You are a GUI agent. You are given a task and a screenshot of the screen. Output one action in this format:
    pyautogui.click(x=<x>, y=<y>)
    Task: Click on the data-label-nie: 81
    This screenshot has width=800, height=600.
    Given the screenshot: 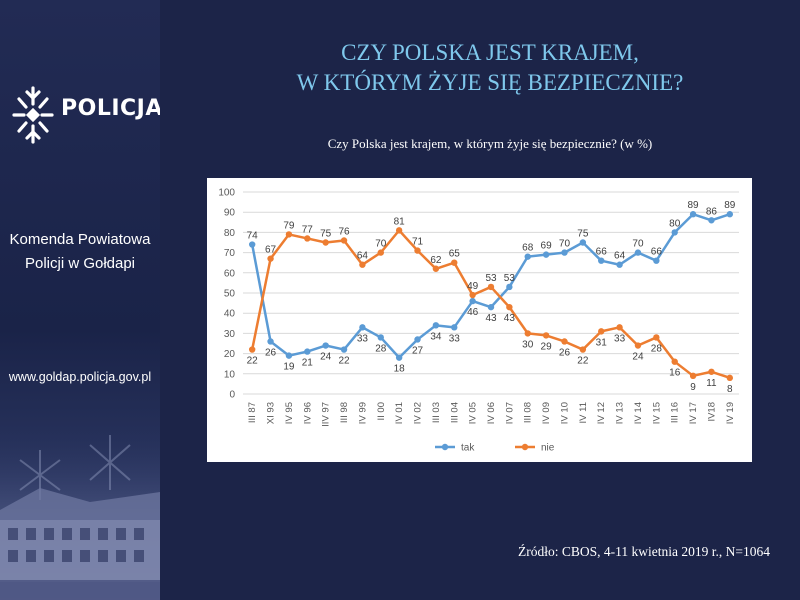 What is the action you would take?
    pyautogui.click(x=400, y=221)
    